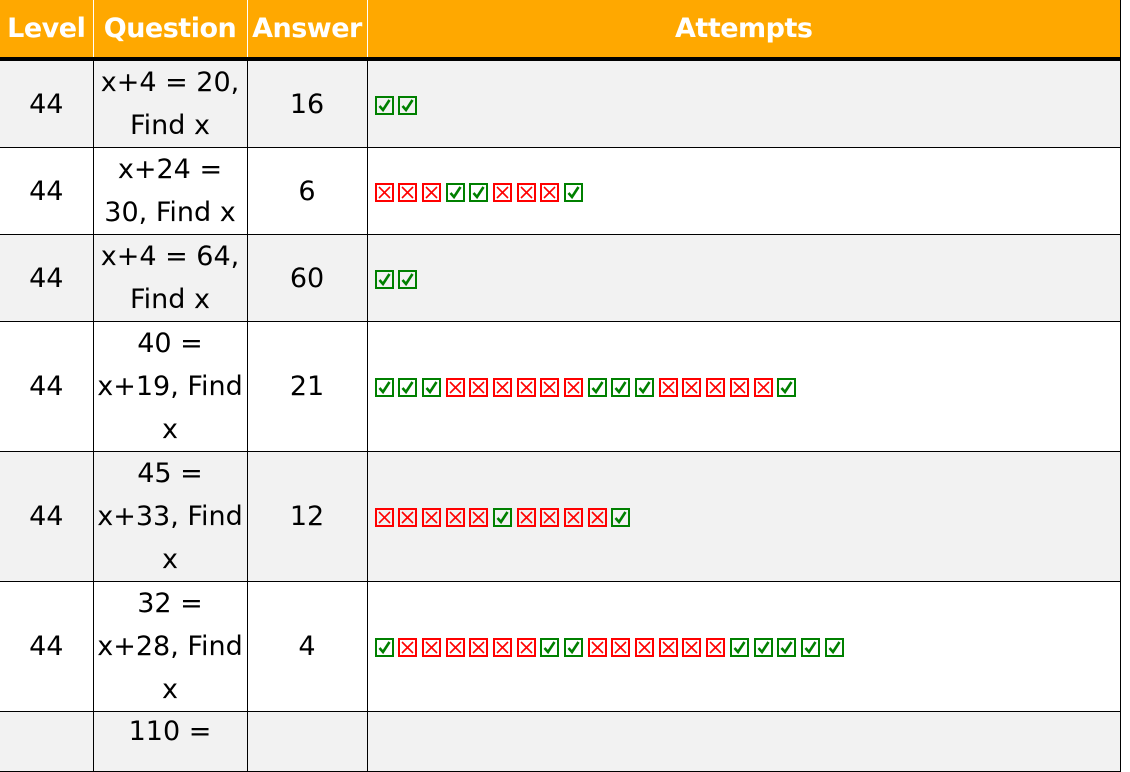 This screenshot has width=1130, height=772. What do you see at coordinates (307, 30) in the screenshot?
I see `header-answer: Answer` at bounding box center [307, 30].